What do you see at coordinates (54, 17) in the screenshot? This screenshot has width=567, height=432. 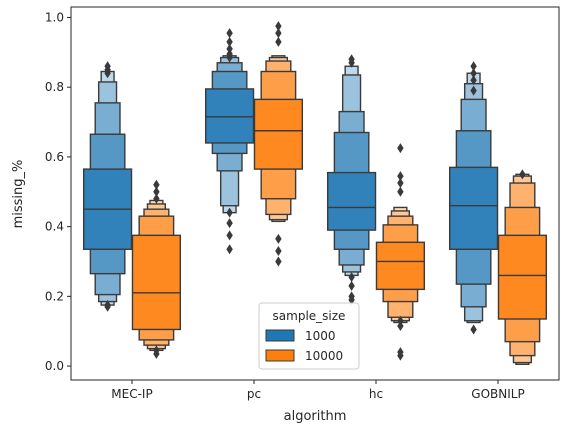 I see `y-tick-label: 1.0` at bounding box center [54, 17].